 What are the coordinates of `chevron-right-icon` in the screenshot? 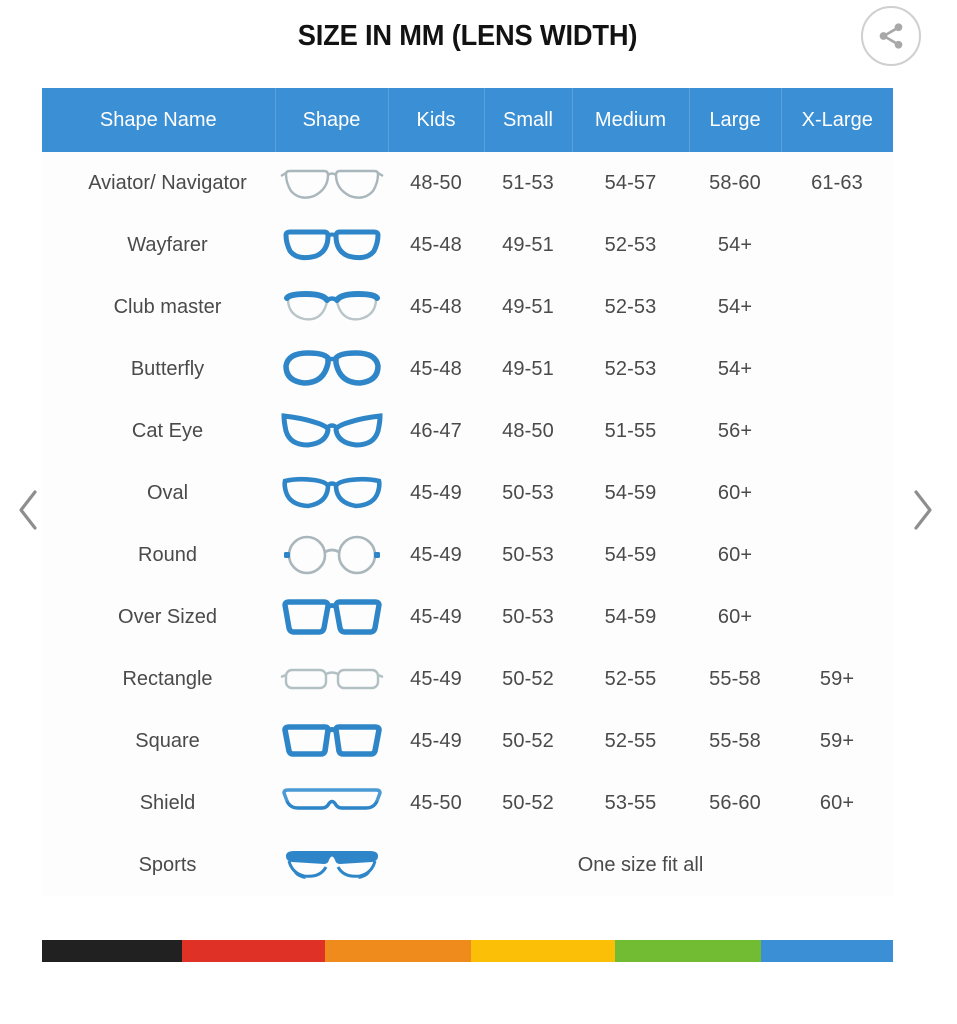 It's located at (923, 512).